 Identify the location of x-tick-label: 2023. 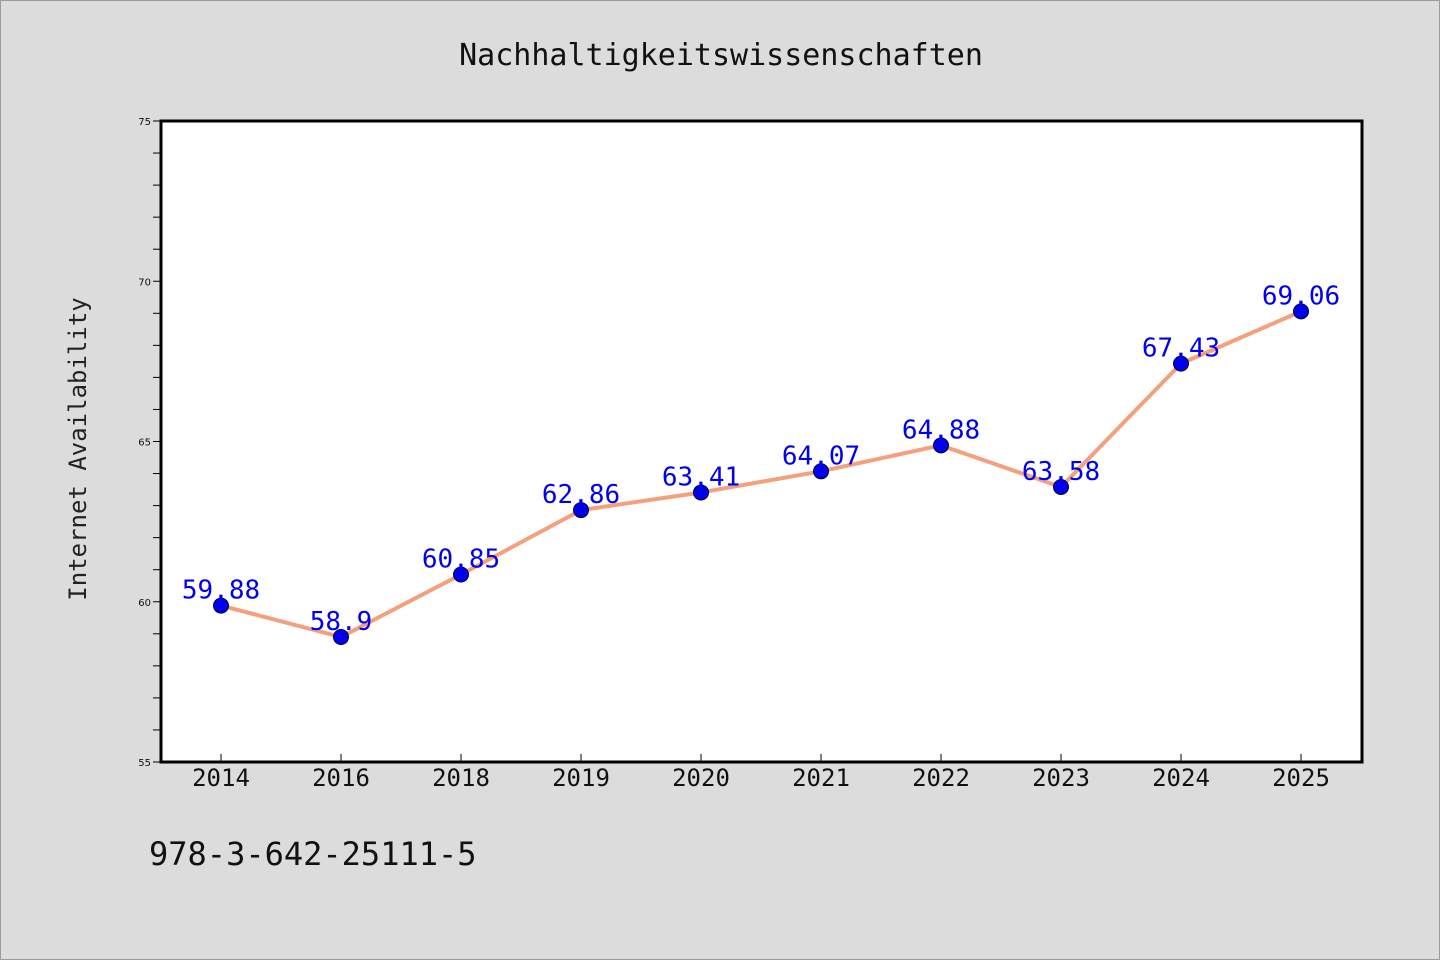
(1061, 778).